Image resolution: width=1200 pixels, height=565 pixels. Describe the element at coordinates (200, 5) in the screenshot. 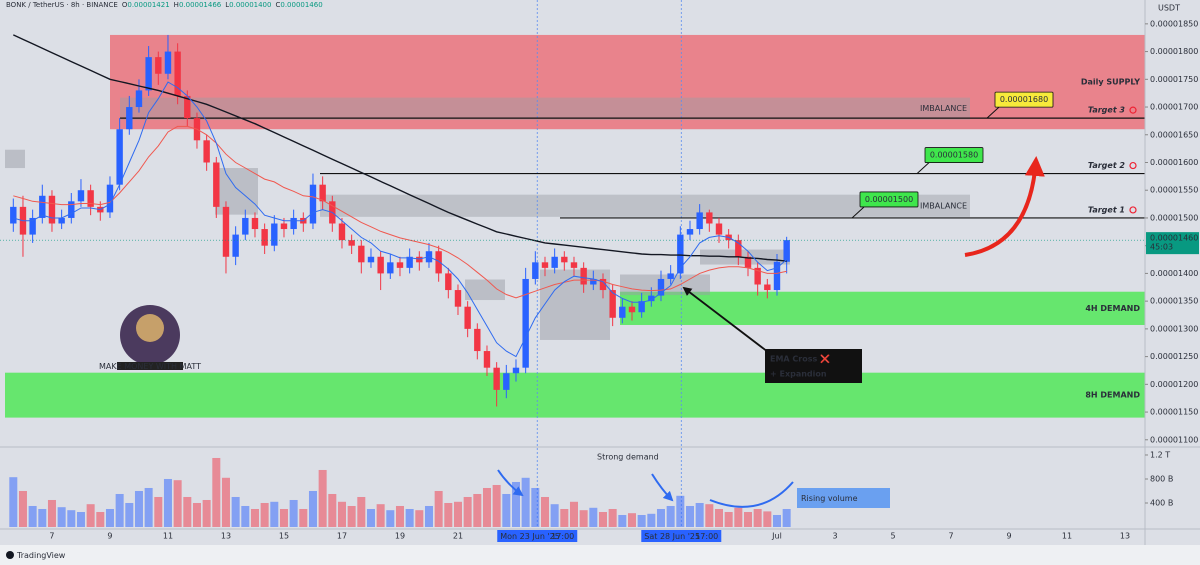

I see `ohlc-value: 0.00001466` at that location.